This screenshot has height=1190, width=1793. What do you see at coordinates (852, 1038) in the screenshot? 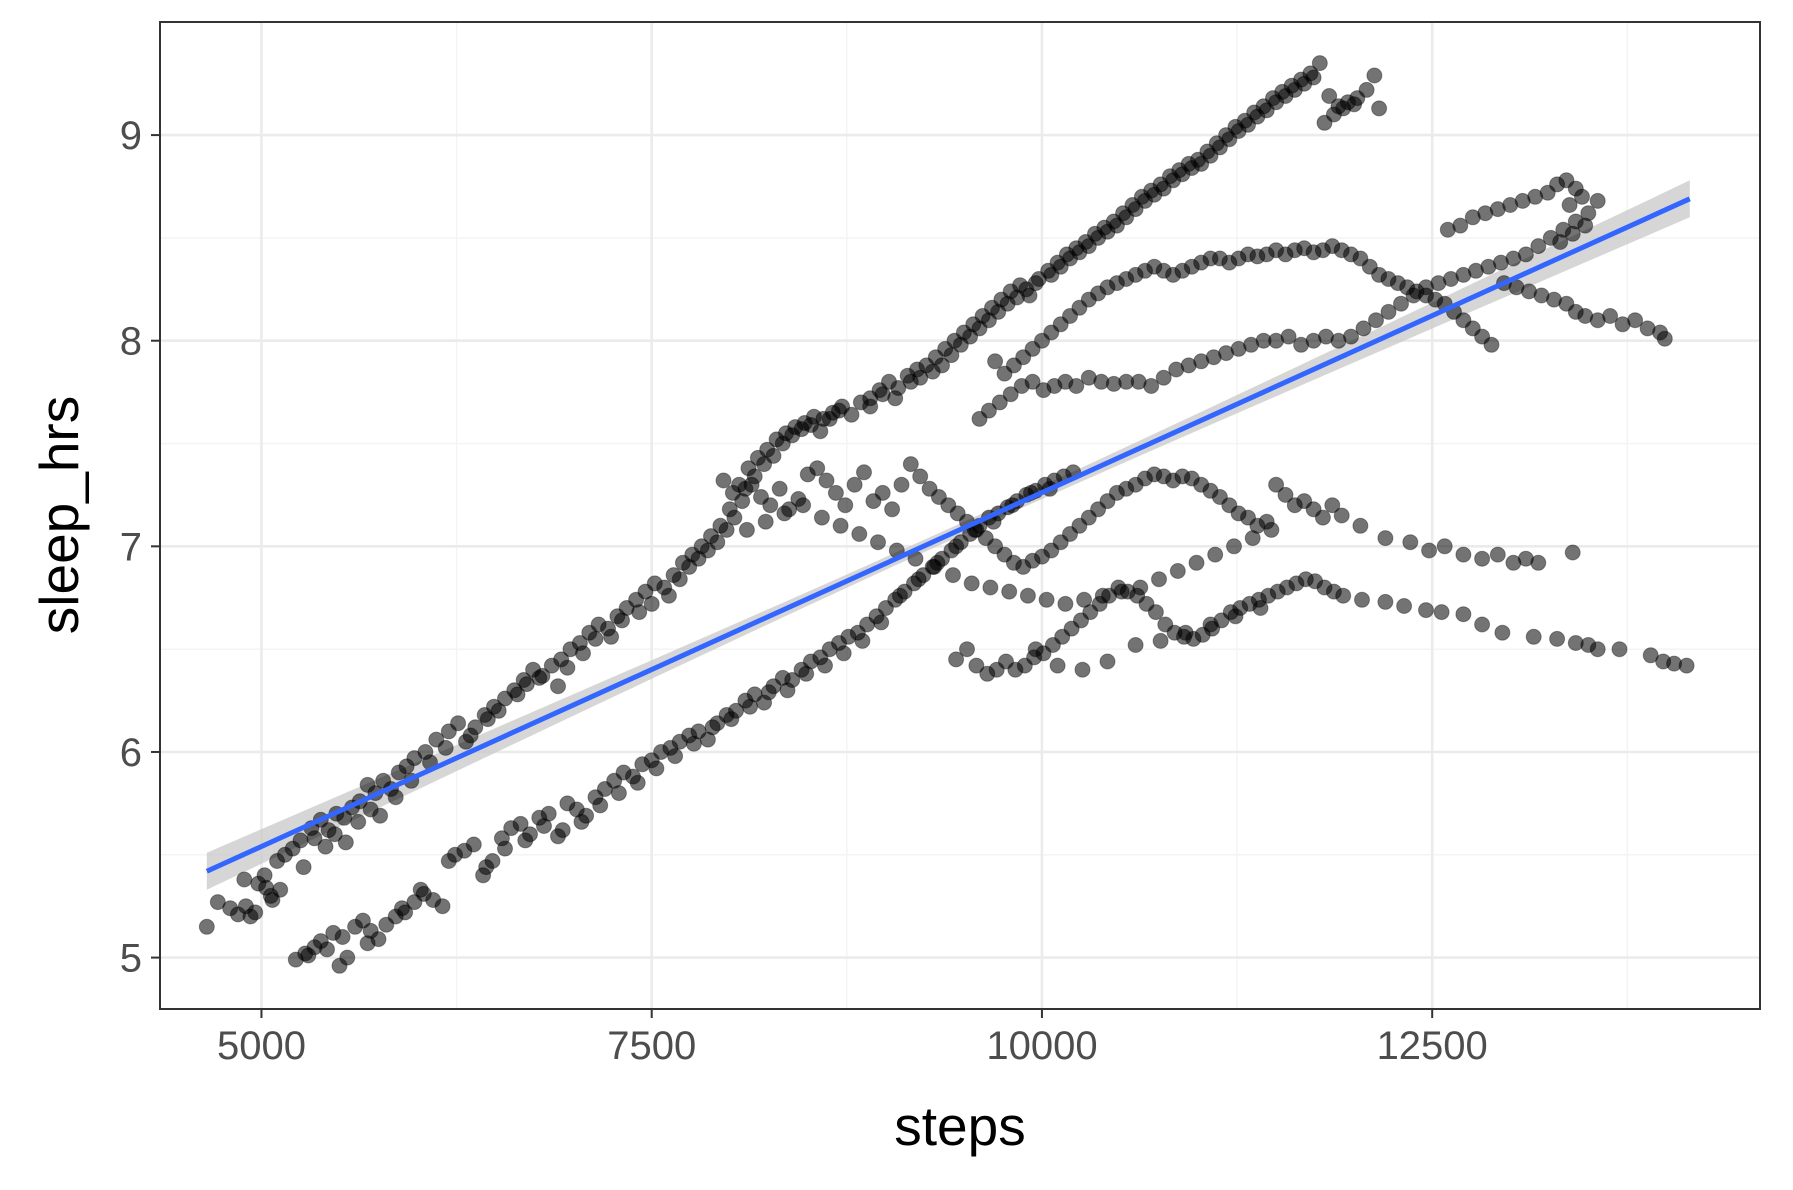
I see `x-axis-ticks: 5000 7500 10000 12500` at bounding box center [852, 1038].